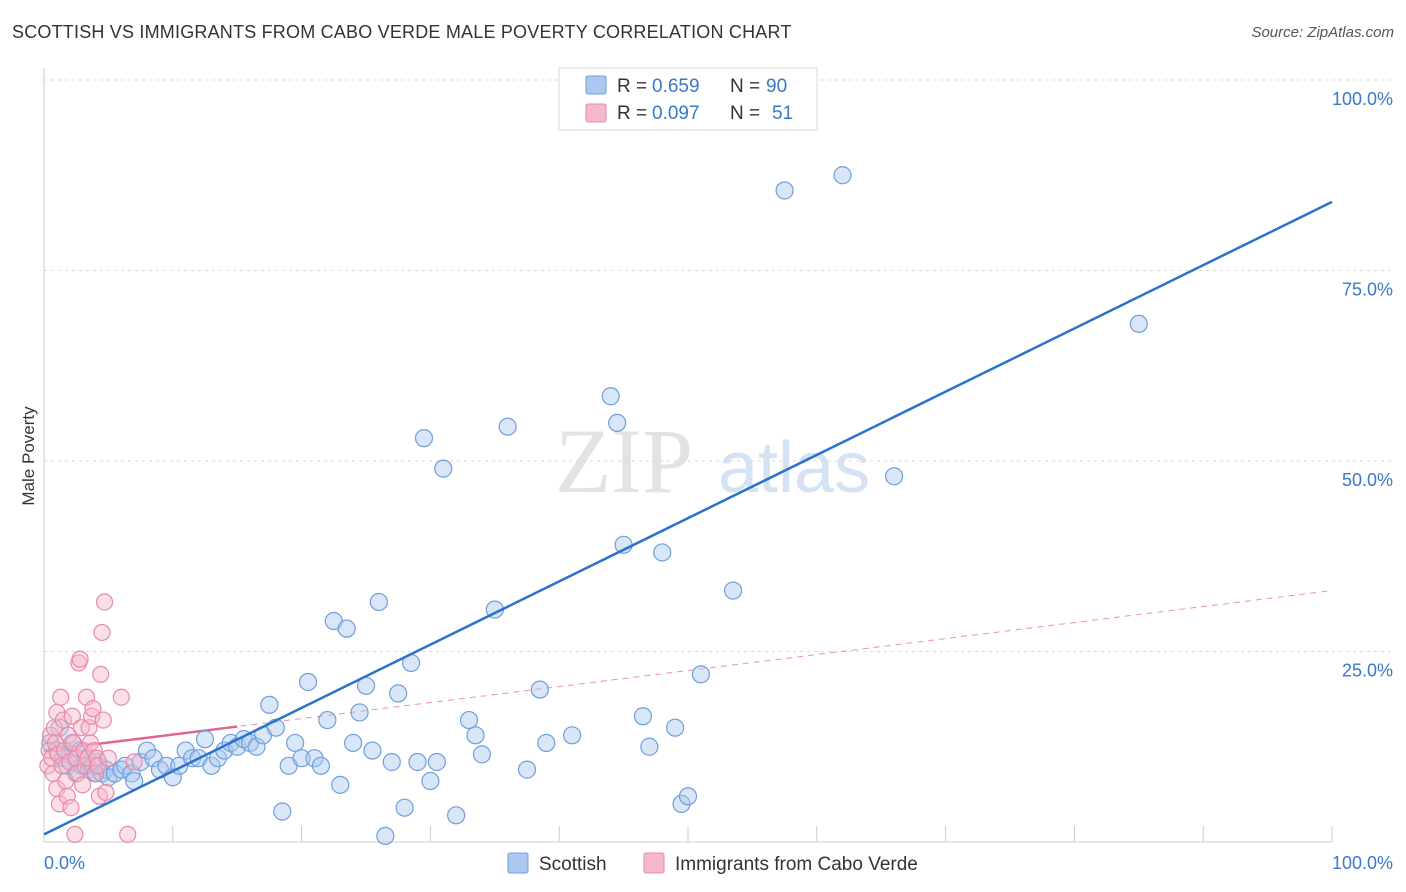 The height and width of the screenshot is (892, 1406). Describe the element at coordinates (745, 113) in the screenshot. I see `legend-n-label-2: N =` at that location.